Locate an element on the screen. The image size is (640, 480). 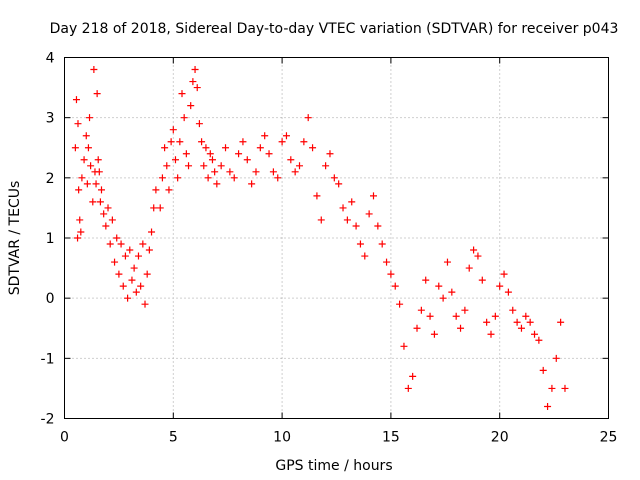
x-tick-label: 20 is located at coordinates (500, 438).